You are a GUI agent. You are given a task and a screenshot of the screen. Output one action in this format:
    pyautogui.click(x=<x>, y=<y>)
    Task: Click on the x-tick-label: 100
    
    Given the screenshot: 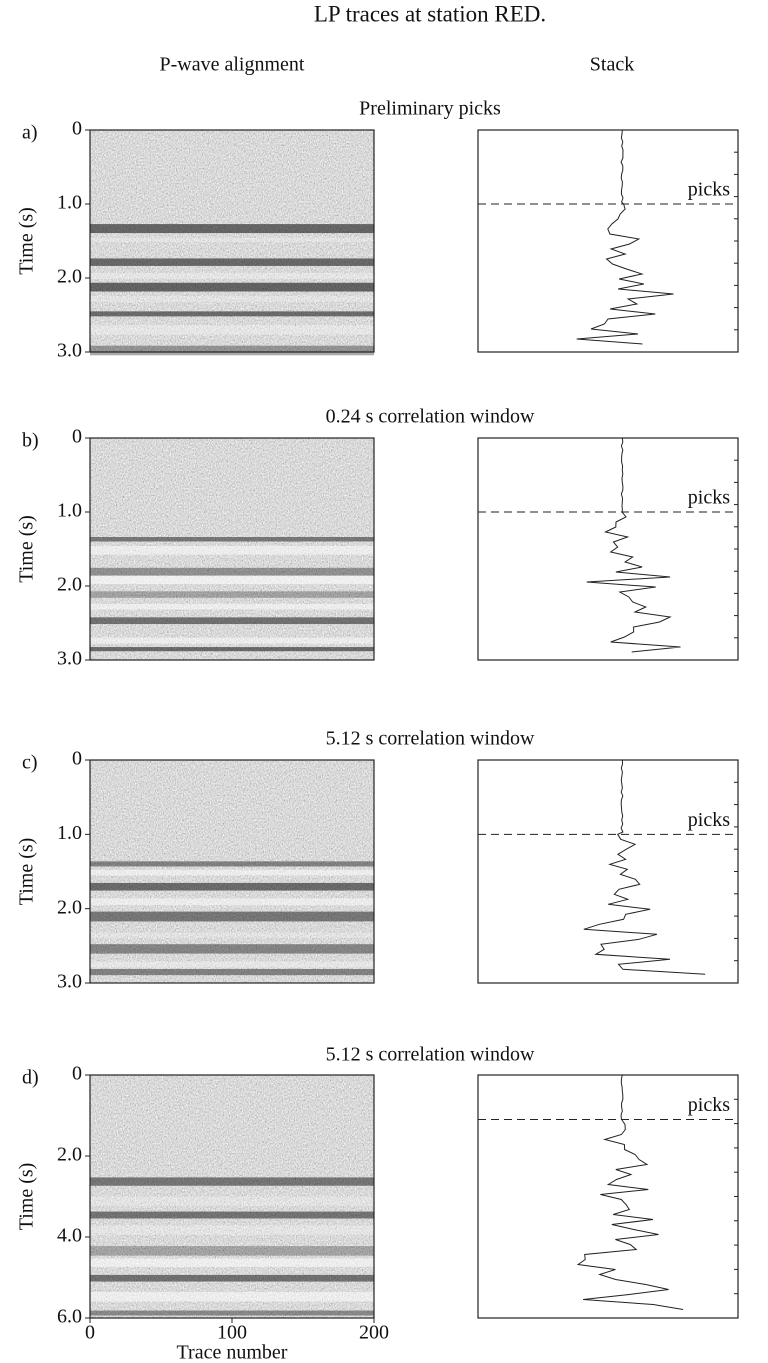 What is the action you would take?
    pyautogui.click(x=232, y=1333)
    